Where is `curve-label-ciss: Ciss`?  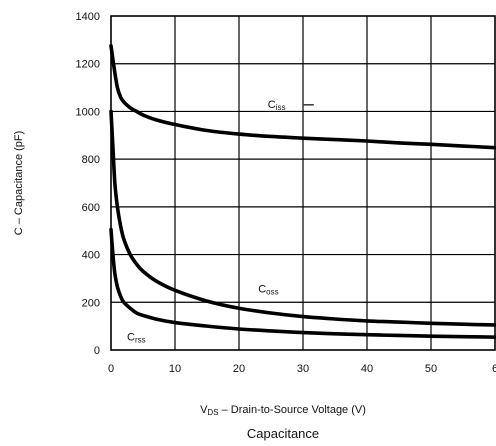
curve-label-ciss: Ciss is located at coordinates (277, 105).